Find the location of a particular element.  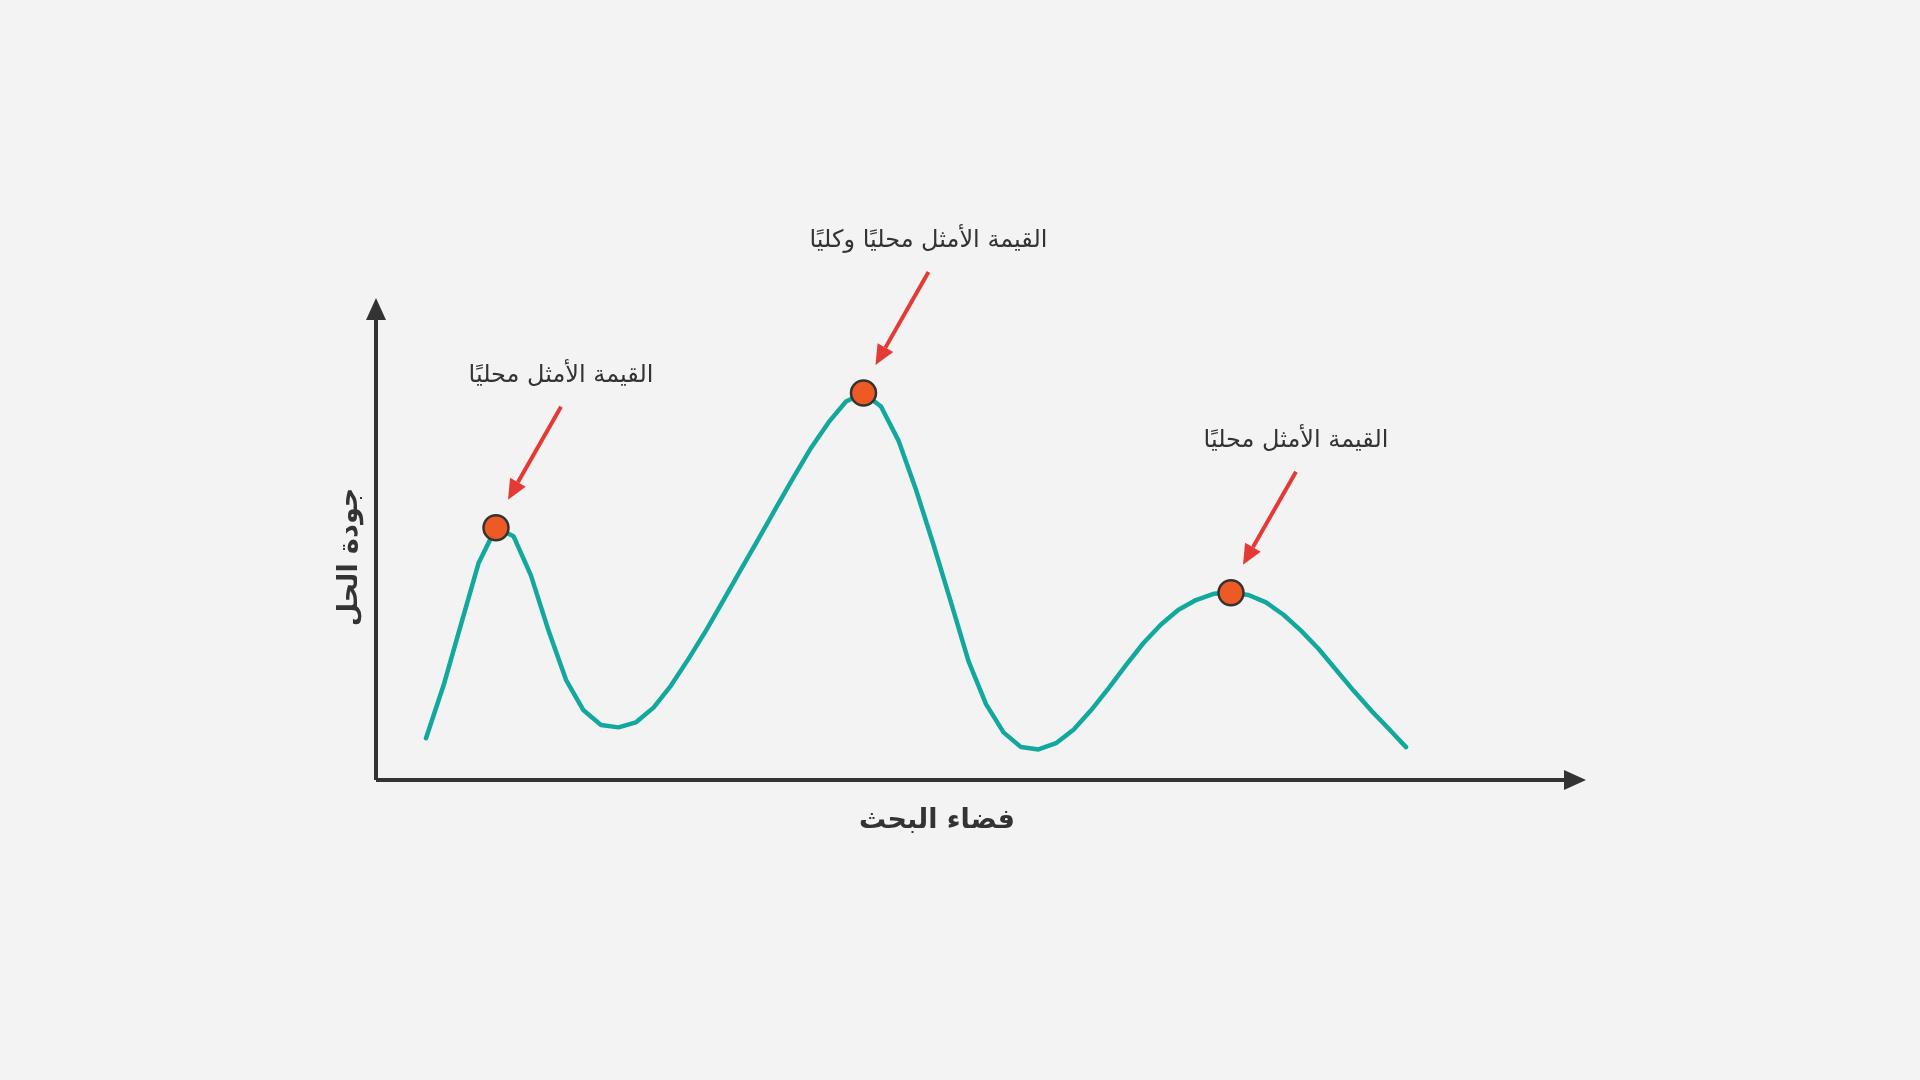

annotation: القيمة الأمثل محليًا is located at coordinates (1296, 438).